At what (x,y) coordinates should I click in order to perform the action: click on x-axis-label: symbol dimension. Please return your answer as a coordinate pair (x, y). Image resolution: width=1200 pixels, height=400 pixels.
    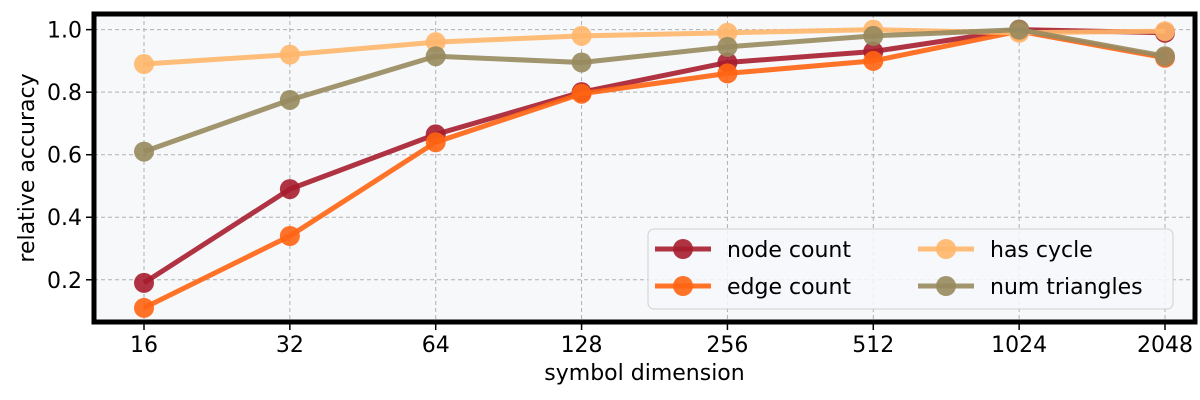
    Looking at the image, I should click on (644, 373).